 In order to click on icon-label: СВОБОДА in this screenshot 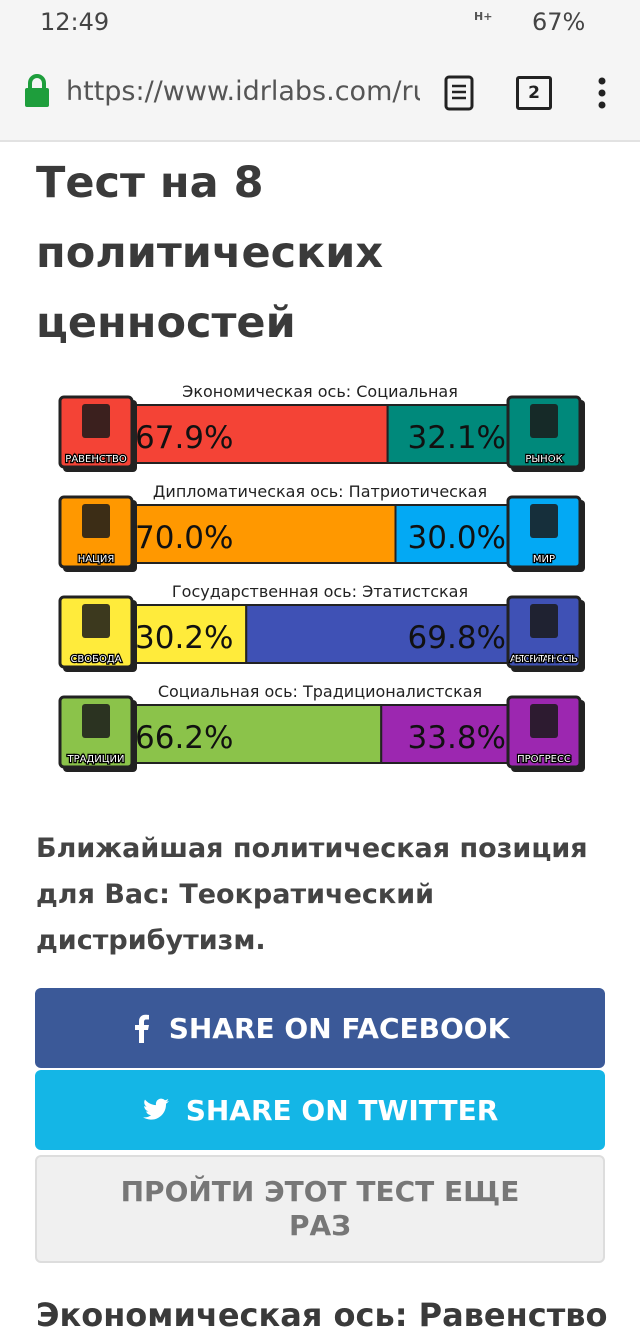, I will do `click(95, 659)`.